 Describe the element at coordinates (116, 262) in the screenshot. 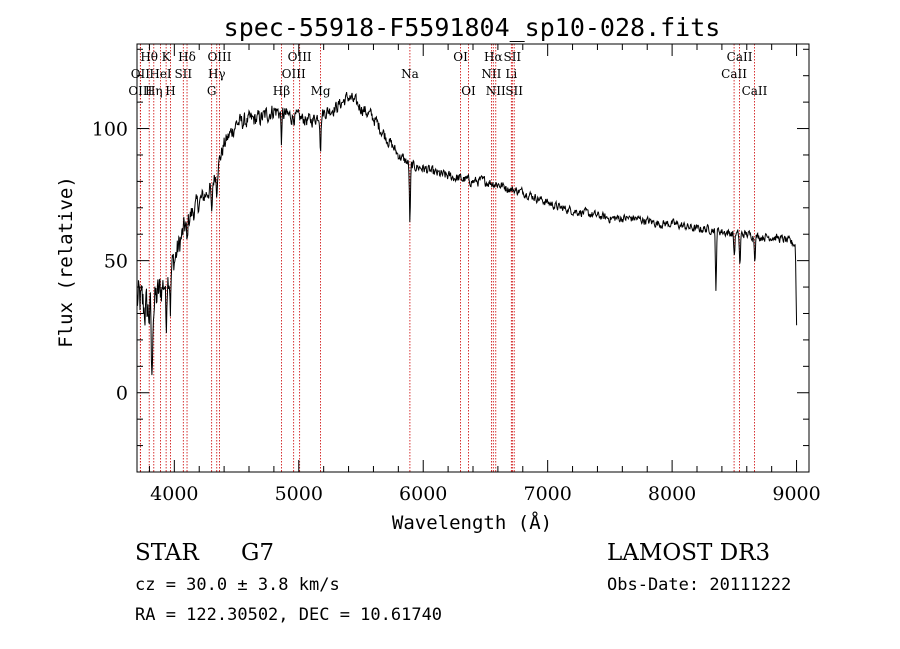

I see `y-tick-label: 50` at that location.